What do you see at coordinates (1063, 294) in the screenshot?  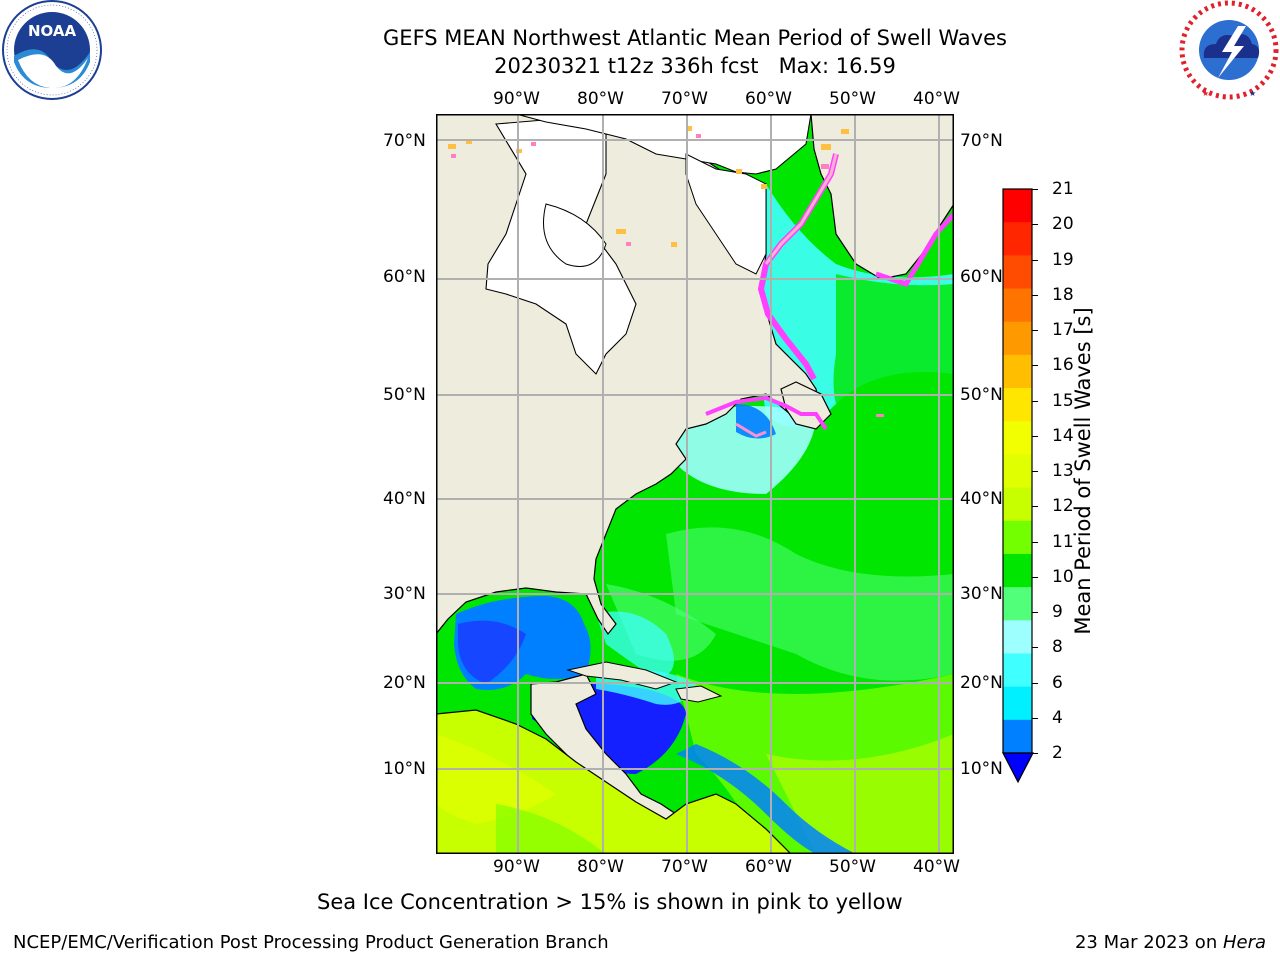 I see `colorbar-tick-label: 18` at bounding box center [1063, 294].